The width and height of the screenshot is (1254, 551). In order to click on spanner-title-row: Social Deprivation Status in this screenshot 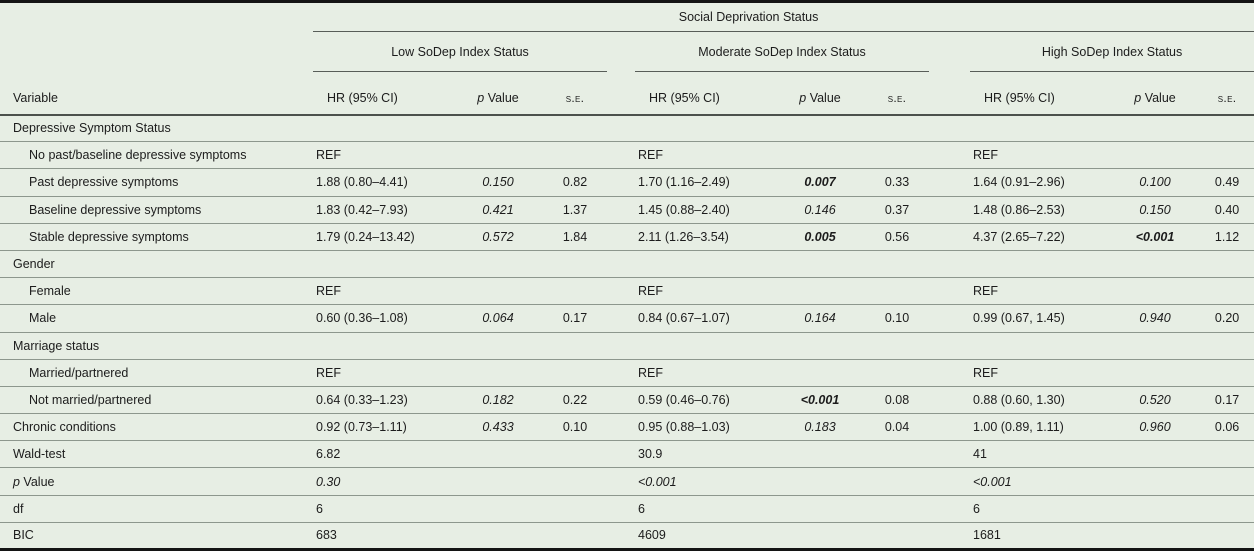, I will do `click(627, 16)`.